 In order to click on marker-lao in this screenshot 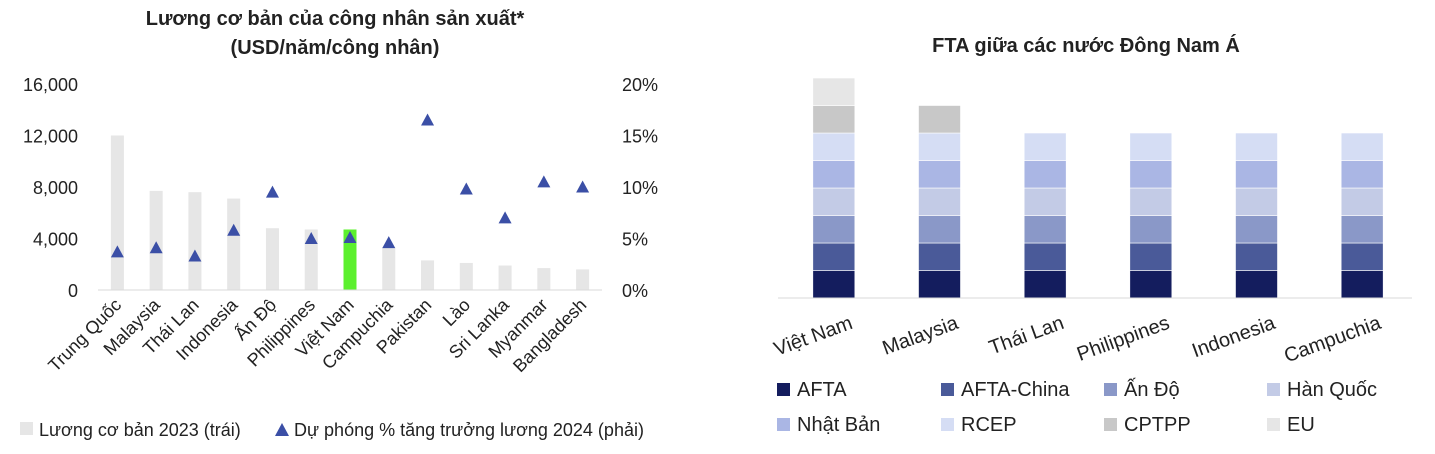, I will do `click(466, 188)`.